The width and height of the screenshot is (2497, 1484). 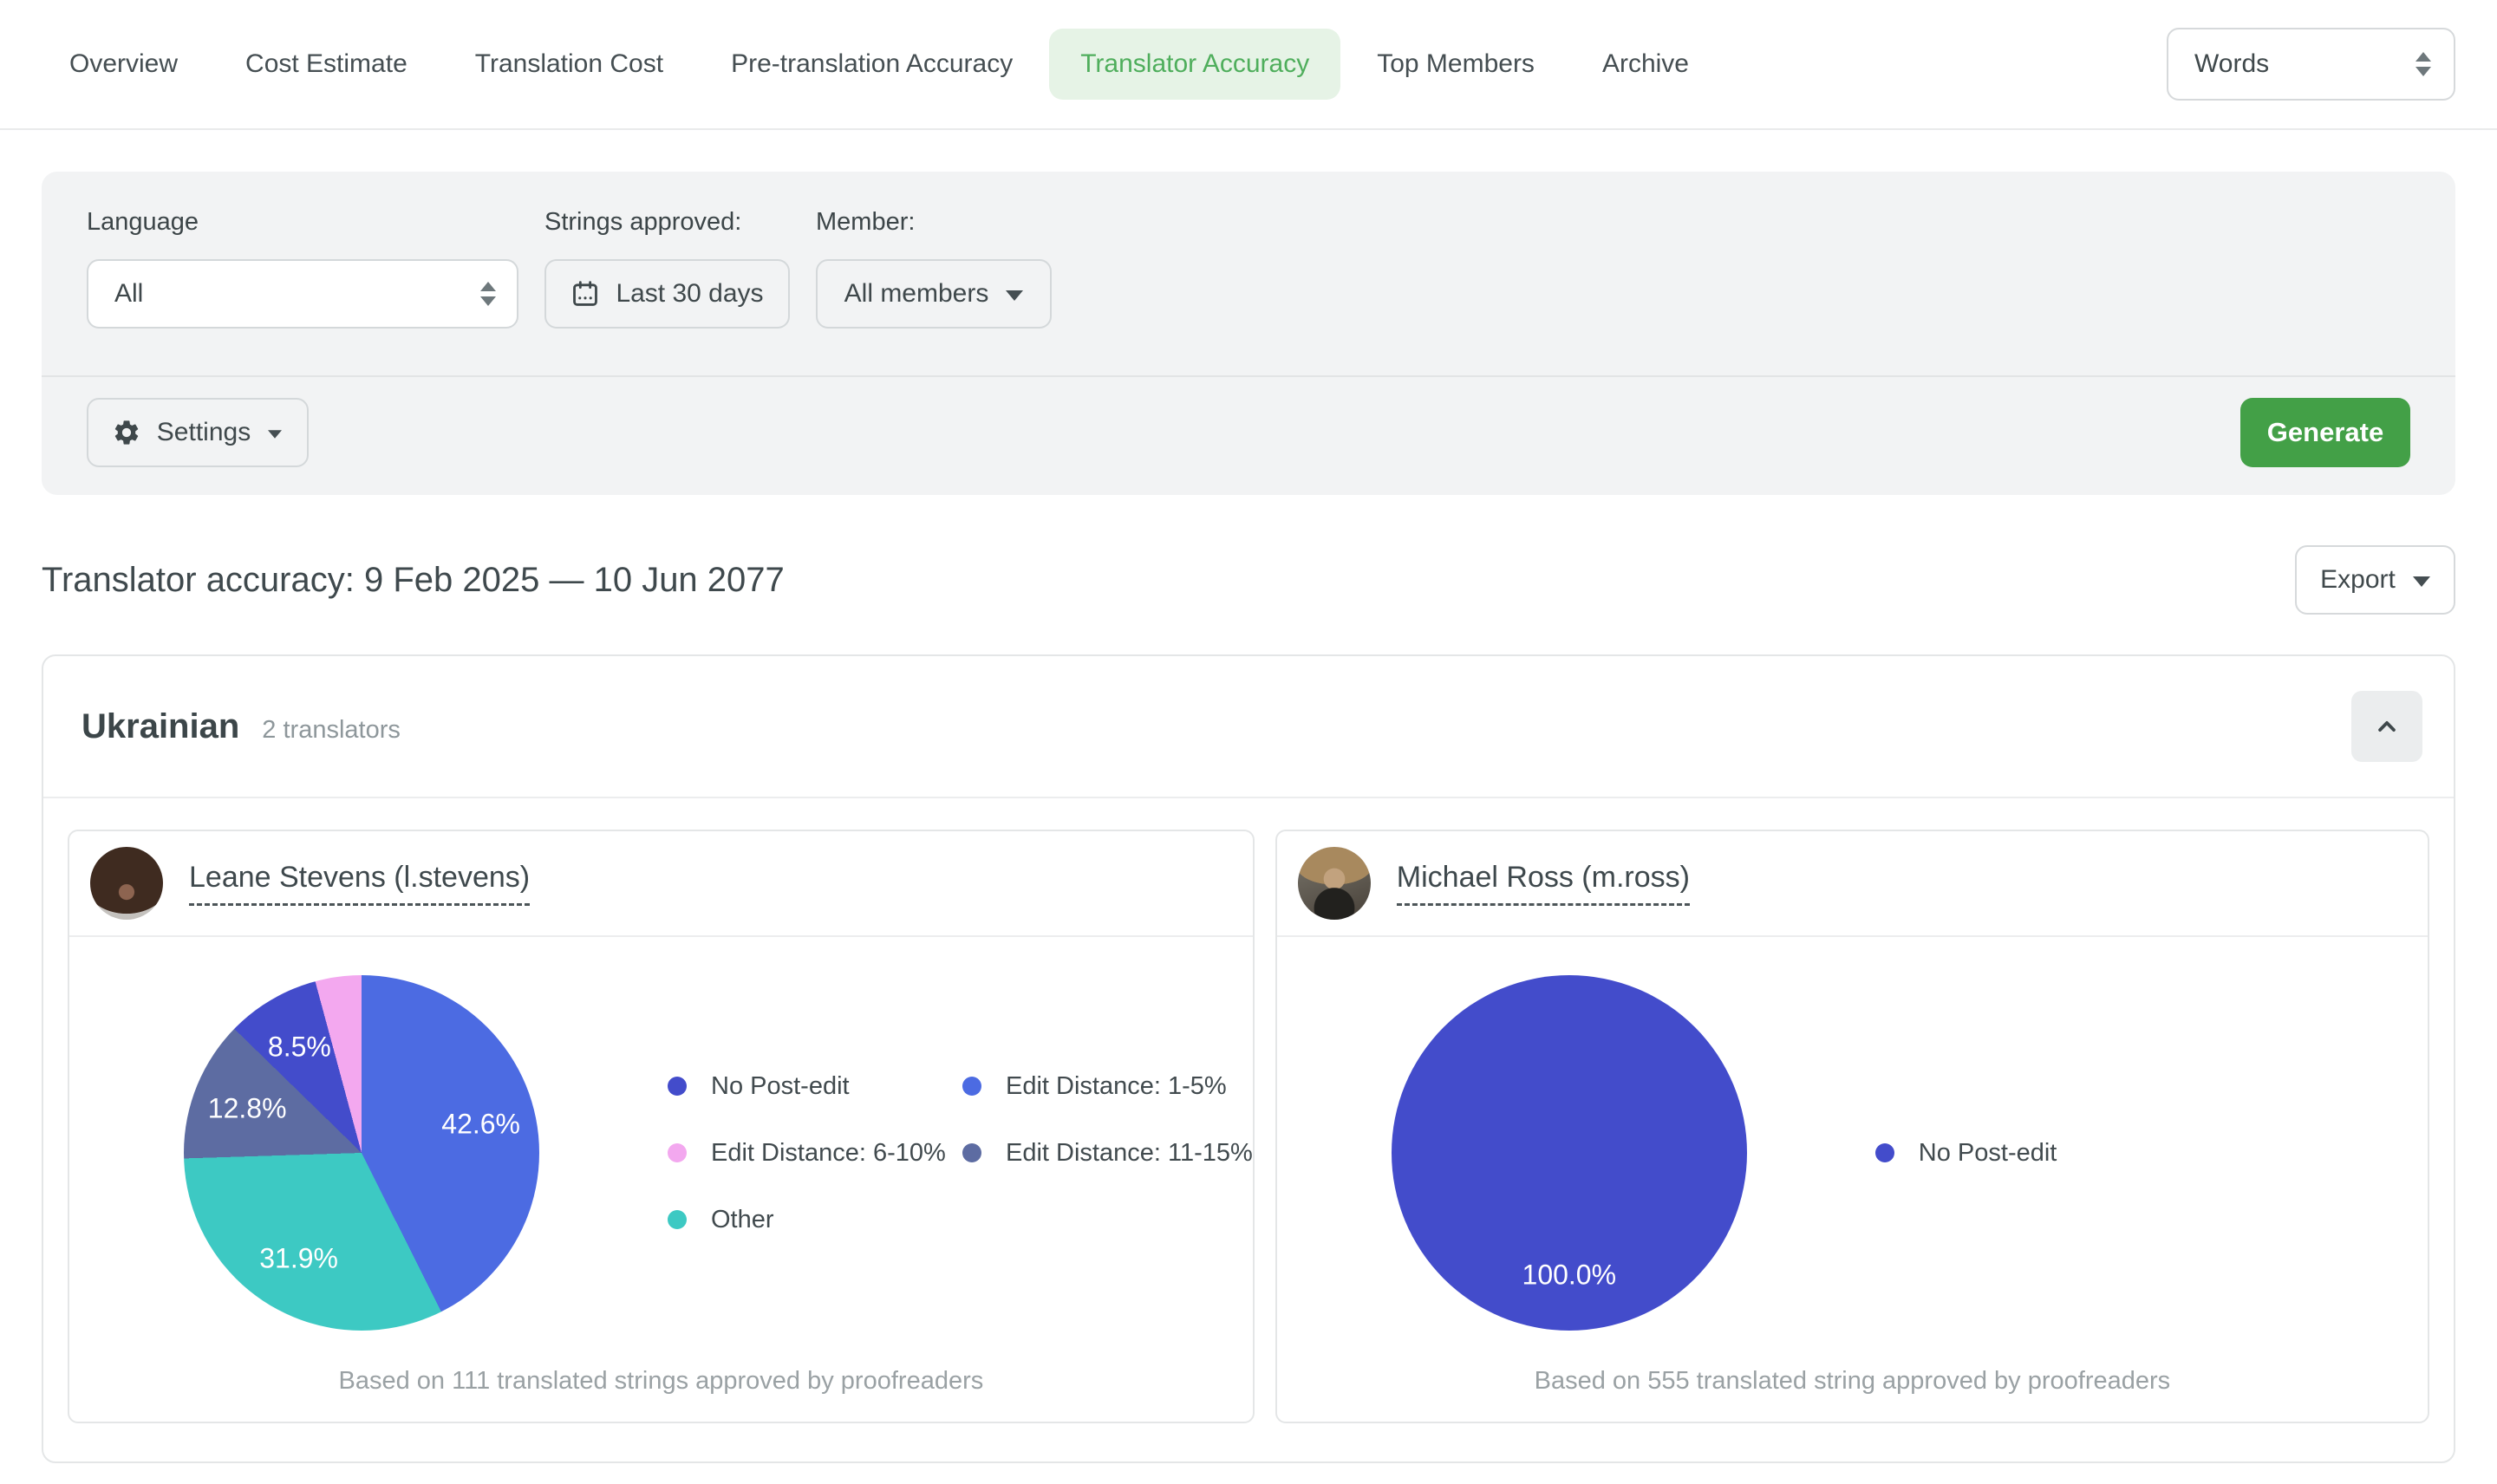 What do you see at coordinates (661, 884) in the screenshot?
I see `translator-card-header: Leane Stevens (l.stevens)` at bounding box center [661, 884].